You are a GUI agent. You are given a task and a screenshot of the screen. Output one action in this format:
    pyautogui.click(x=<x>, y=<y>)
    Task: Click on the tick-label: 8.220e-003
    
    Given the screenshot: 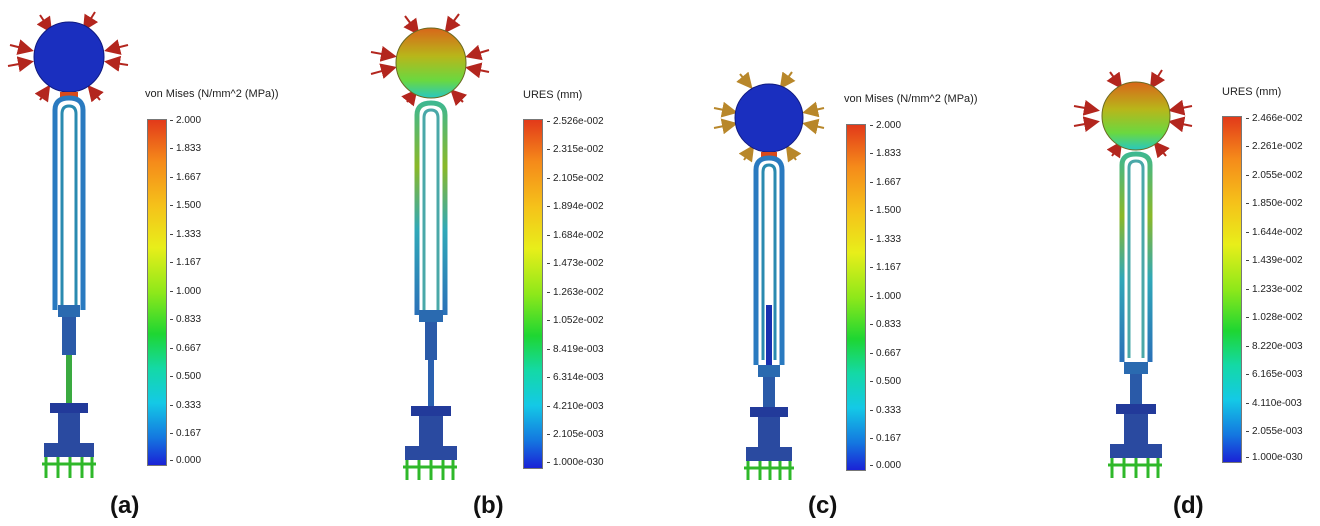 What is the action you would take?
    pyautogui.click(x=1274, y=346)
    